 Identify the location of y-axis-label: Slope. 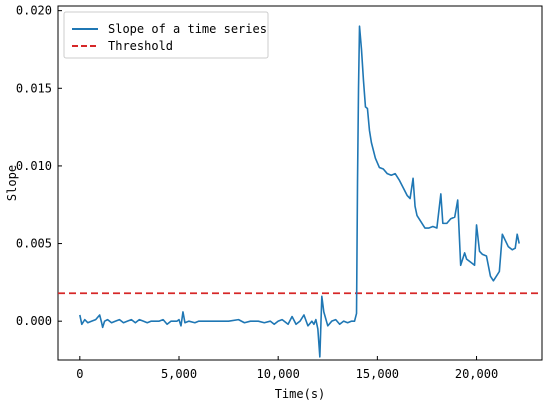
(12, 183).